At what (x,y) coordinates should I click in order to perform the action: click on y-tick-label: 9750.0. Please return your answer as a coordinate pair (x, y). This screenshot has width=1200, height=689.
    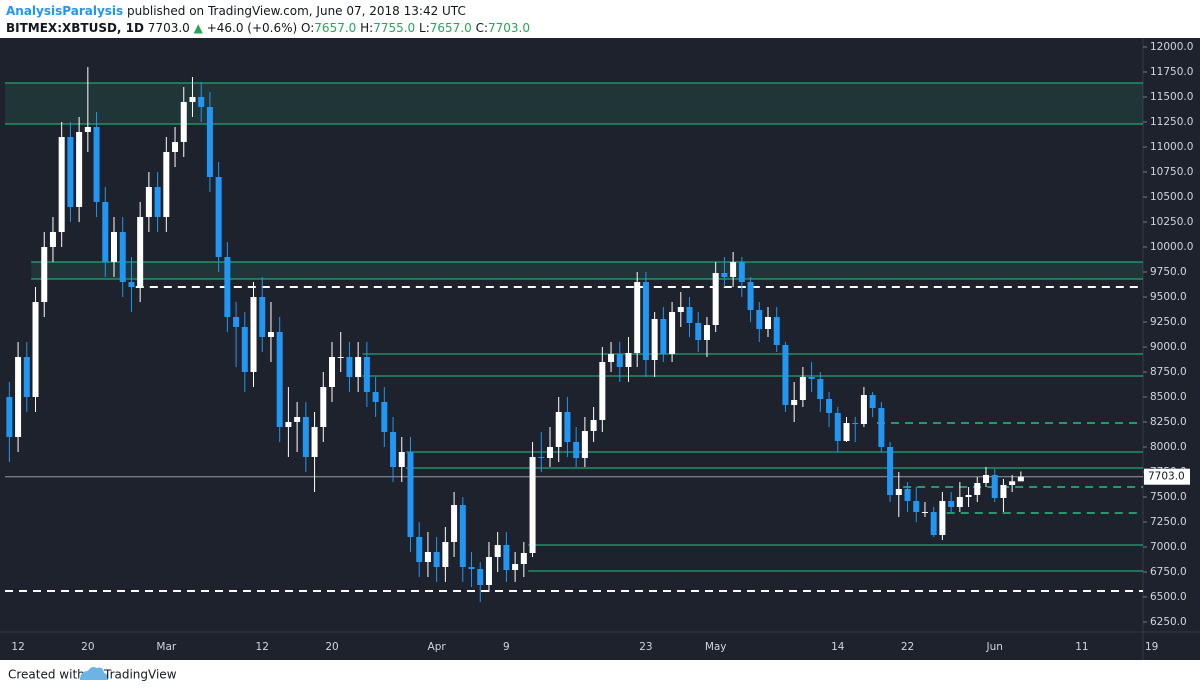
    Looking at the image, I should click on (1168, 272).